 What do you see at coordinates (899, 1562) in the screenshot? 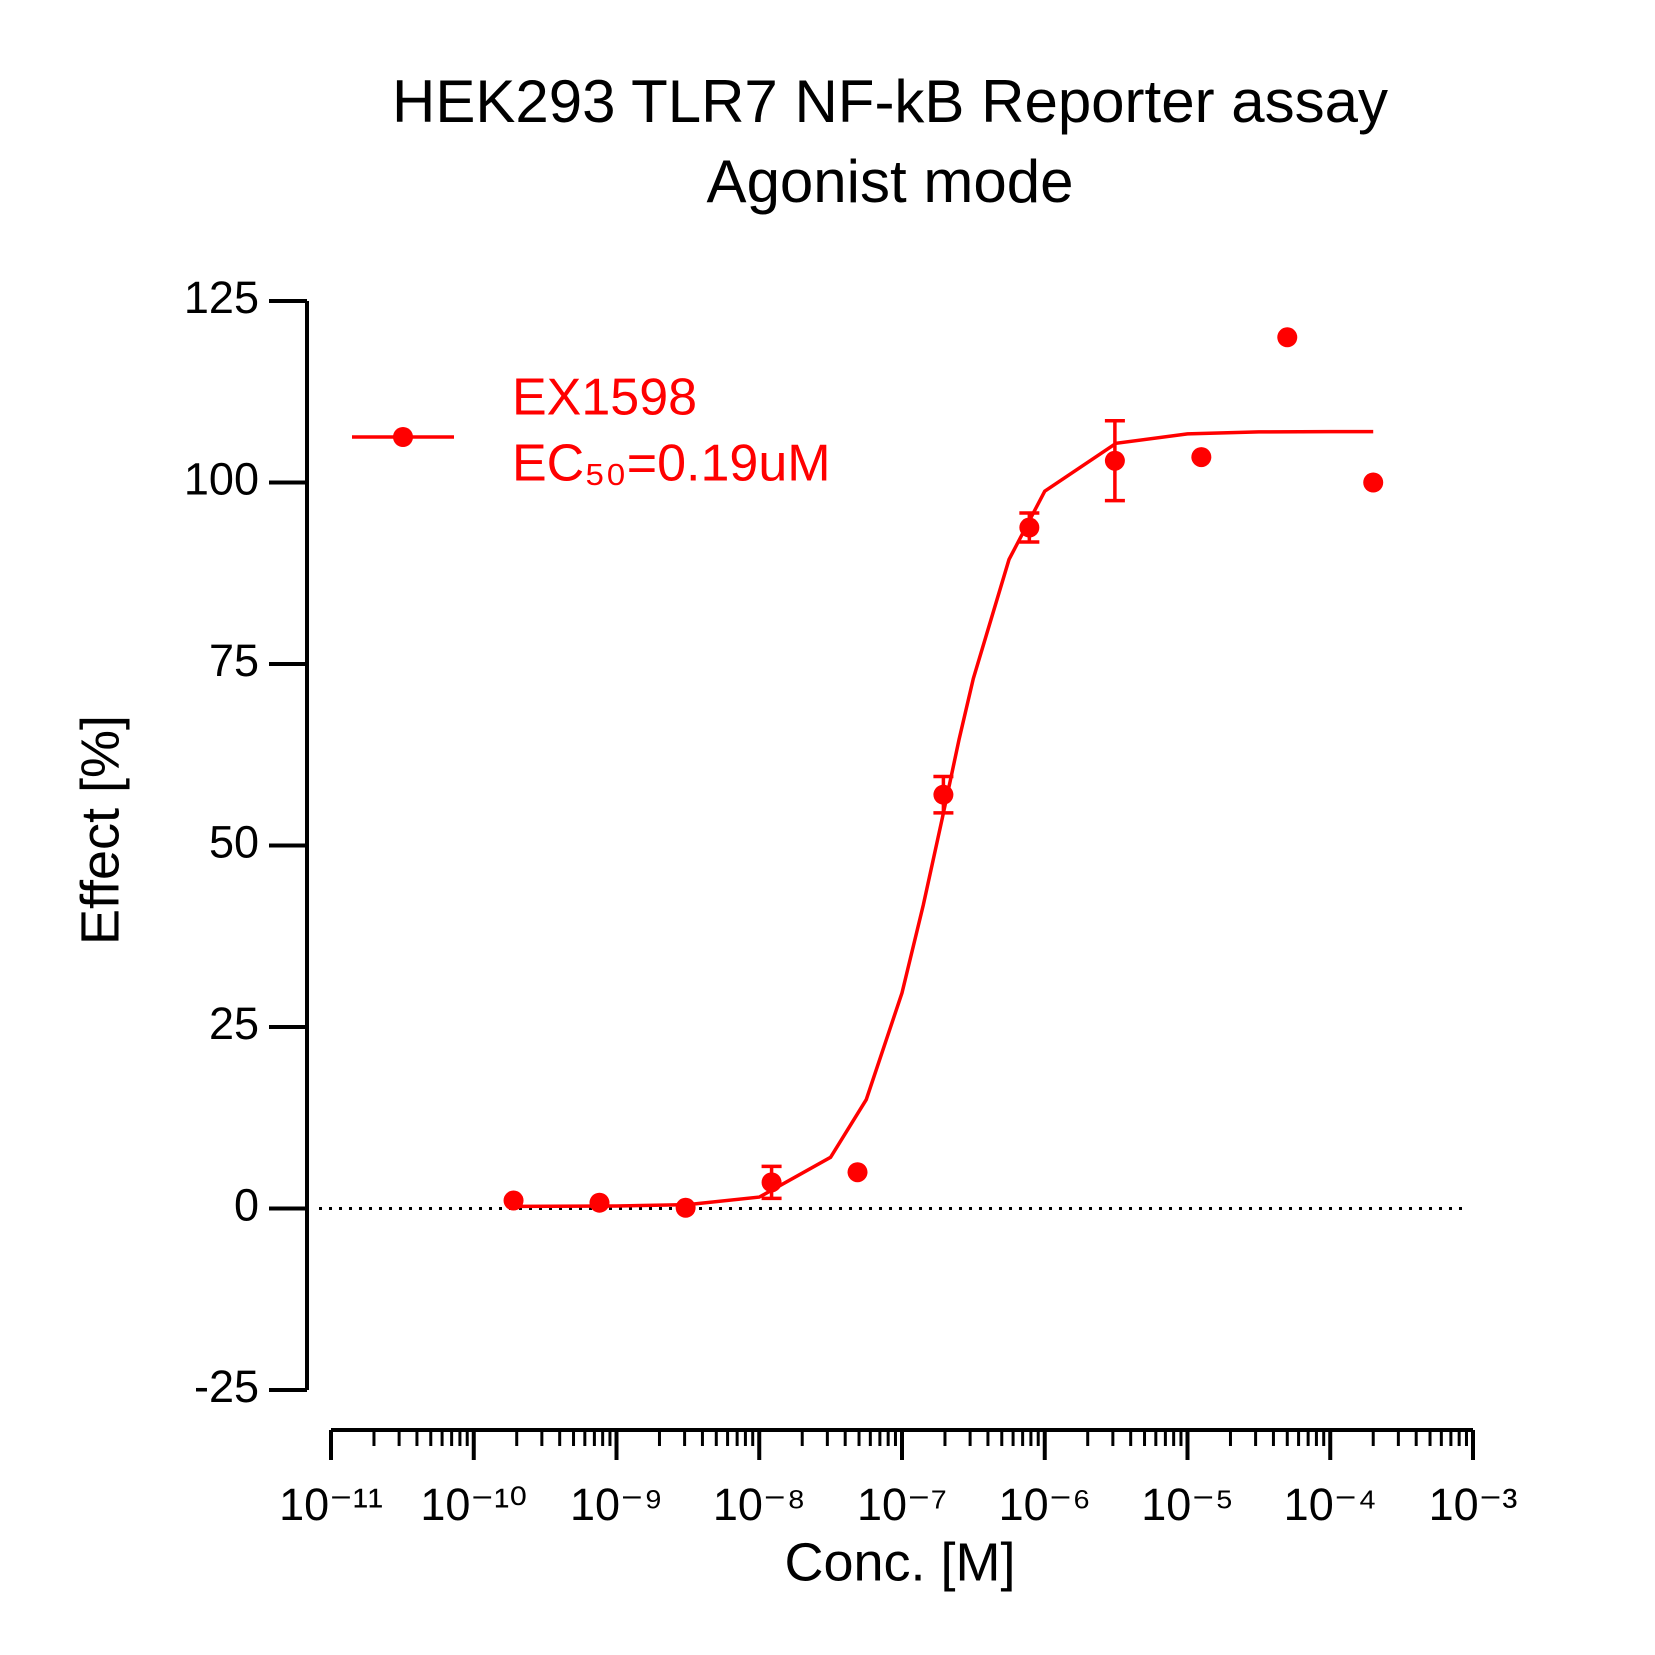
I see `x-axis-label: Conc. [M]` at bounding box center [899, 1562].